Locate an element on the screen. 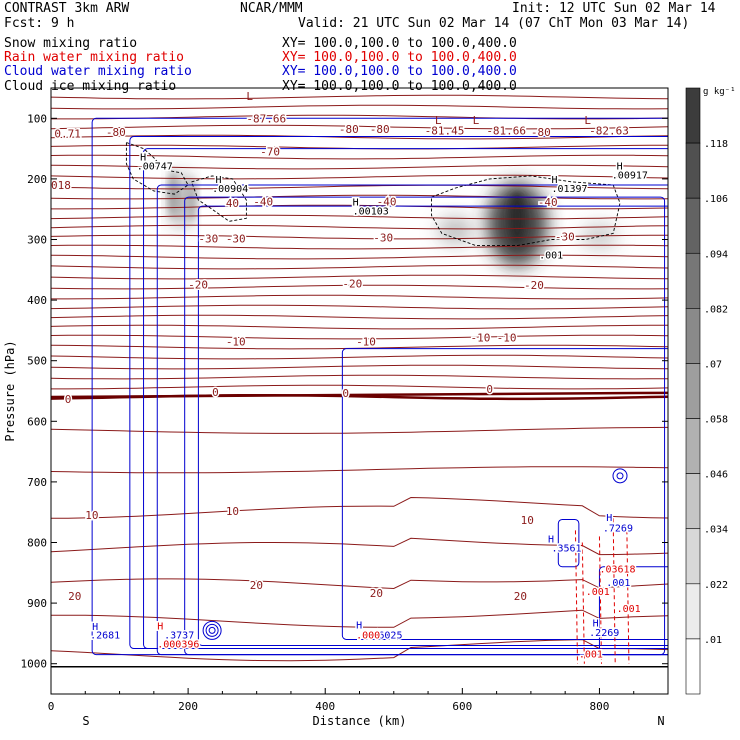 This screenshot has width=740, height=740. colorbar-tick-label: .058 is located at coordinates (716, 420).